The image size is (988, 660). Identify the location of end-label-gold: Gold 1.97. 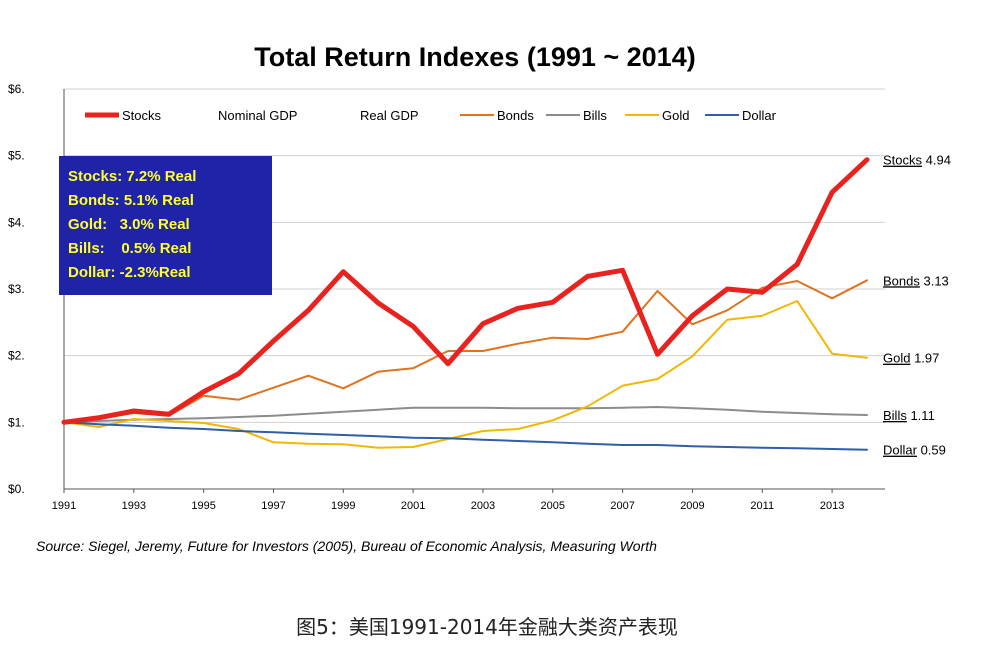
(911, 358).